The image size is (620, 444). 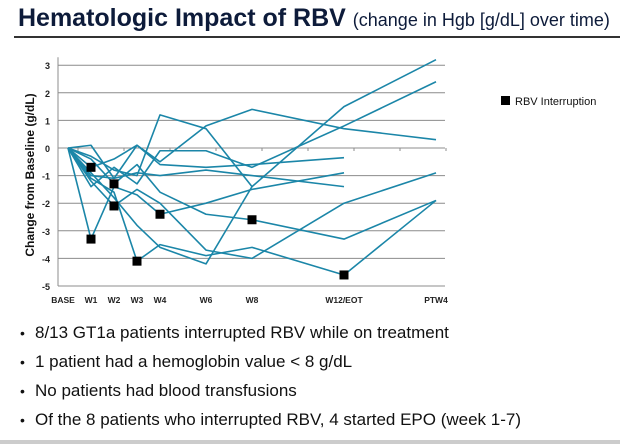 I want to click on y-tick-label: 0, so click(x=47, y=149).